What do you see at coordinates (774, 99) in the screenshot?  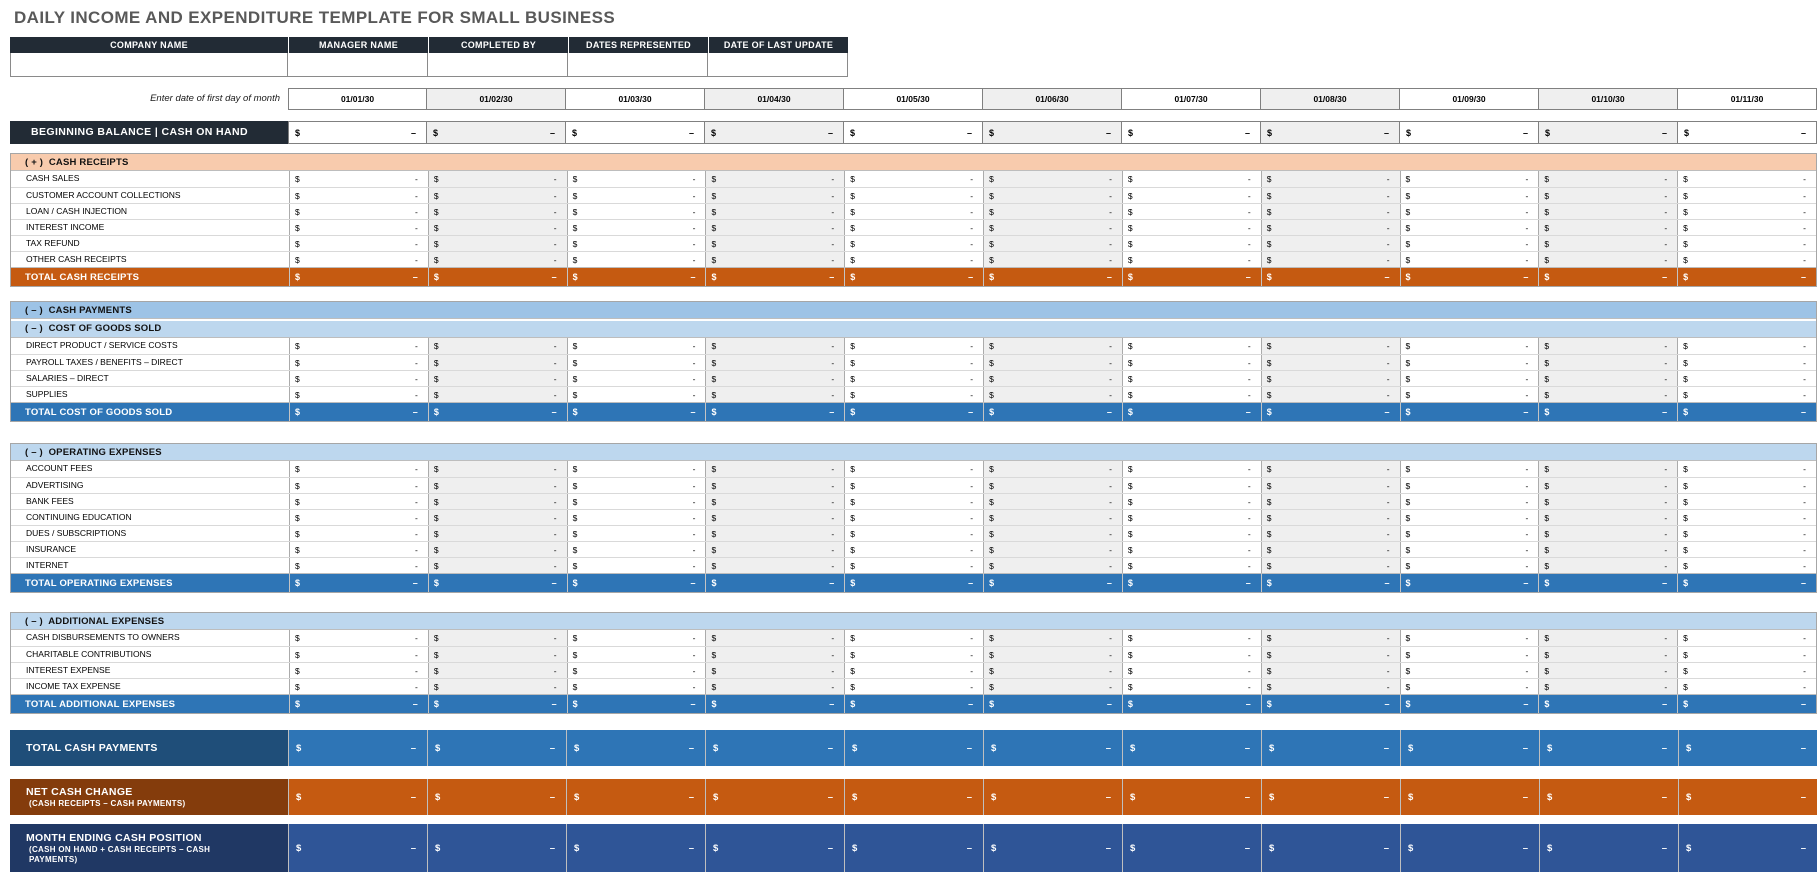 I see `date-cell: 01/04/30` at bounding box center [774, 99].